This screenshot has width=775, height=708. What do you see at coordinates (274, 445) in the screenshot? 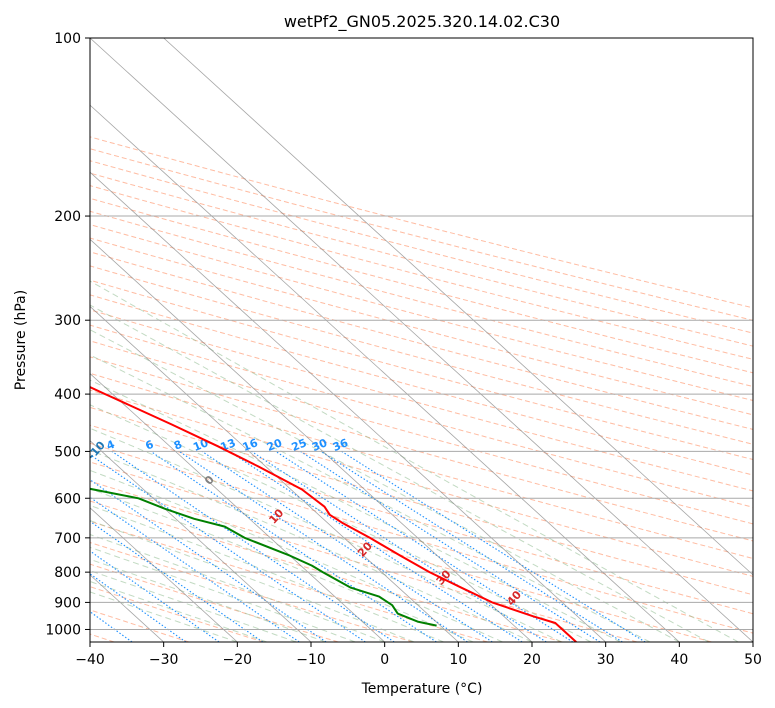
I see `mixing-ratio-label: 20` at bounding box center [274, 445].